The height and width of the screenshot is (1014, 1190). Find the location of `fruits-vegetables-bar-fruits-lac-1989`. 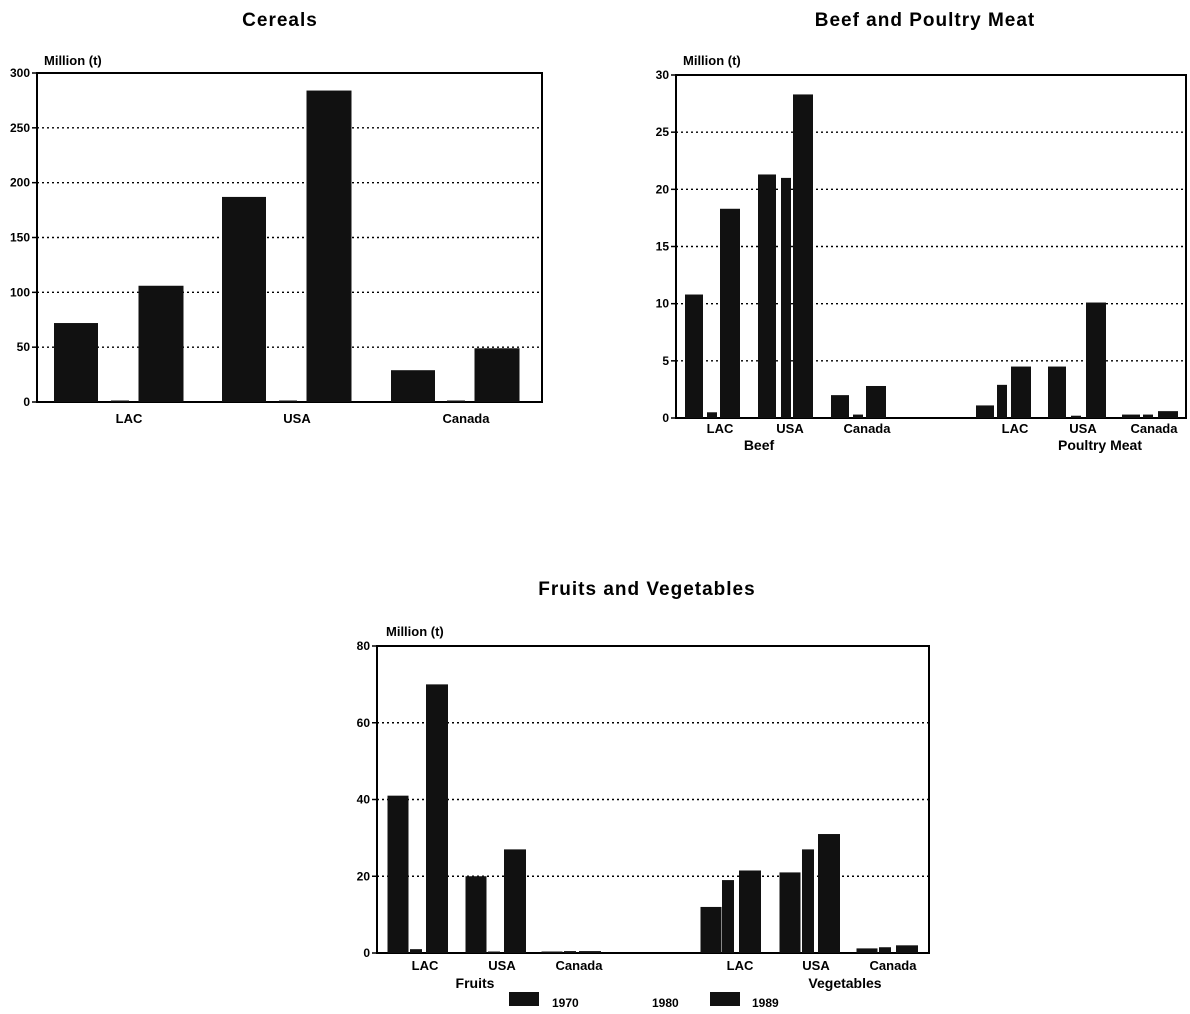

fruits-vegetables-bar-fruits-lac-1989 is located at coordinates (437, 818).